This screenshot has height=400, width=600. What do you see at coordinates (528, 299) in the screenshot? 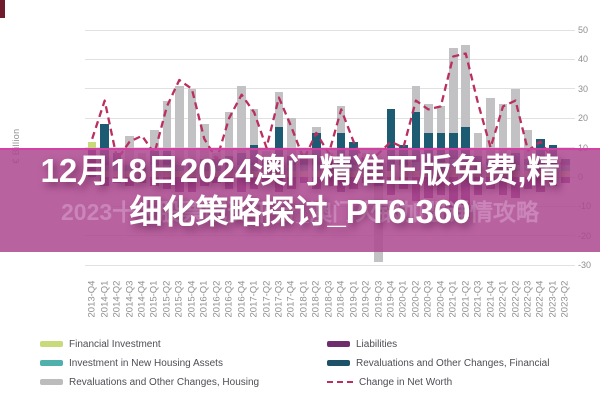
I see `x-tick-label: 2022-Q3` at bounding box center [528, 299].